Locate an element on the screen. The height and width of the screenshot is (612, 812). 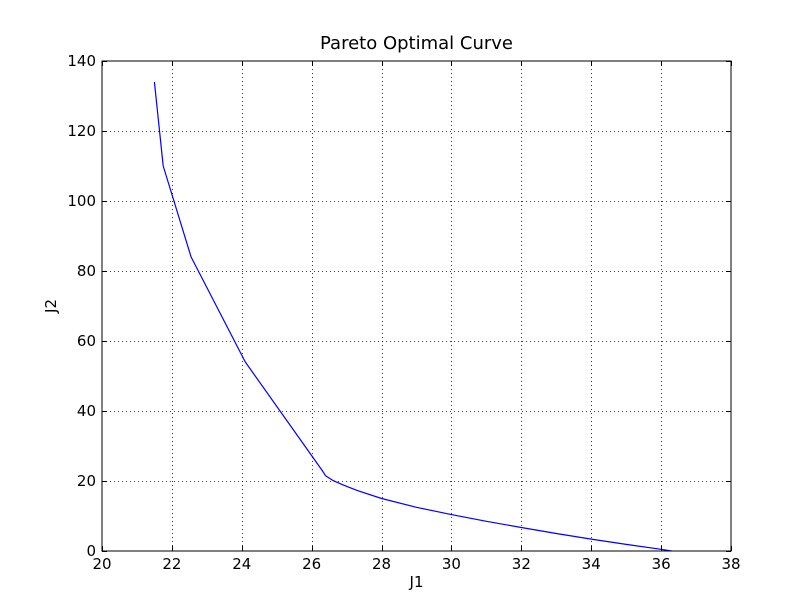
y-axis-label: J2 is located at coordinates (51, 306).